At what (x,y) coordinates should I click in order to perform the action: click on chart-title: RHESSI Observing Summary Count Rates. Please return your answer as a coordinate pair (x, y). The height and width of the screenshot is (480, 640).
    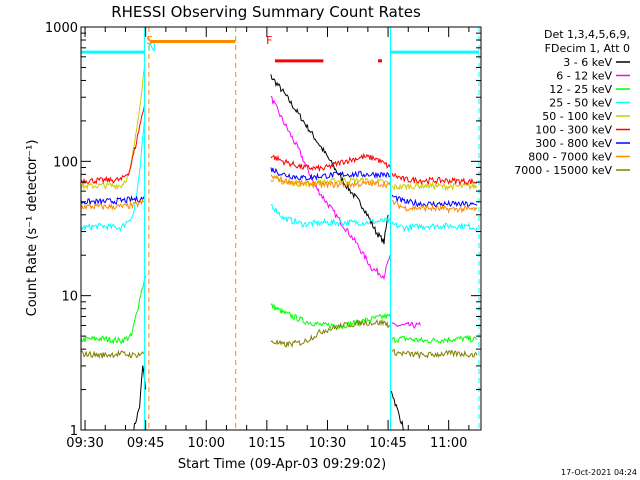
    Looking at the image, I should click on (266, 12).